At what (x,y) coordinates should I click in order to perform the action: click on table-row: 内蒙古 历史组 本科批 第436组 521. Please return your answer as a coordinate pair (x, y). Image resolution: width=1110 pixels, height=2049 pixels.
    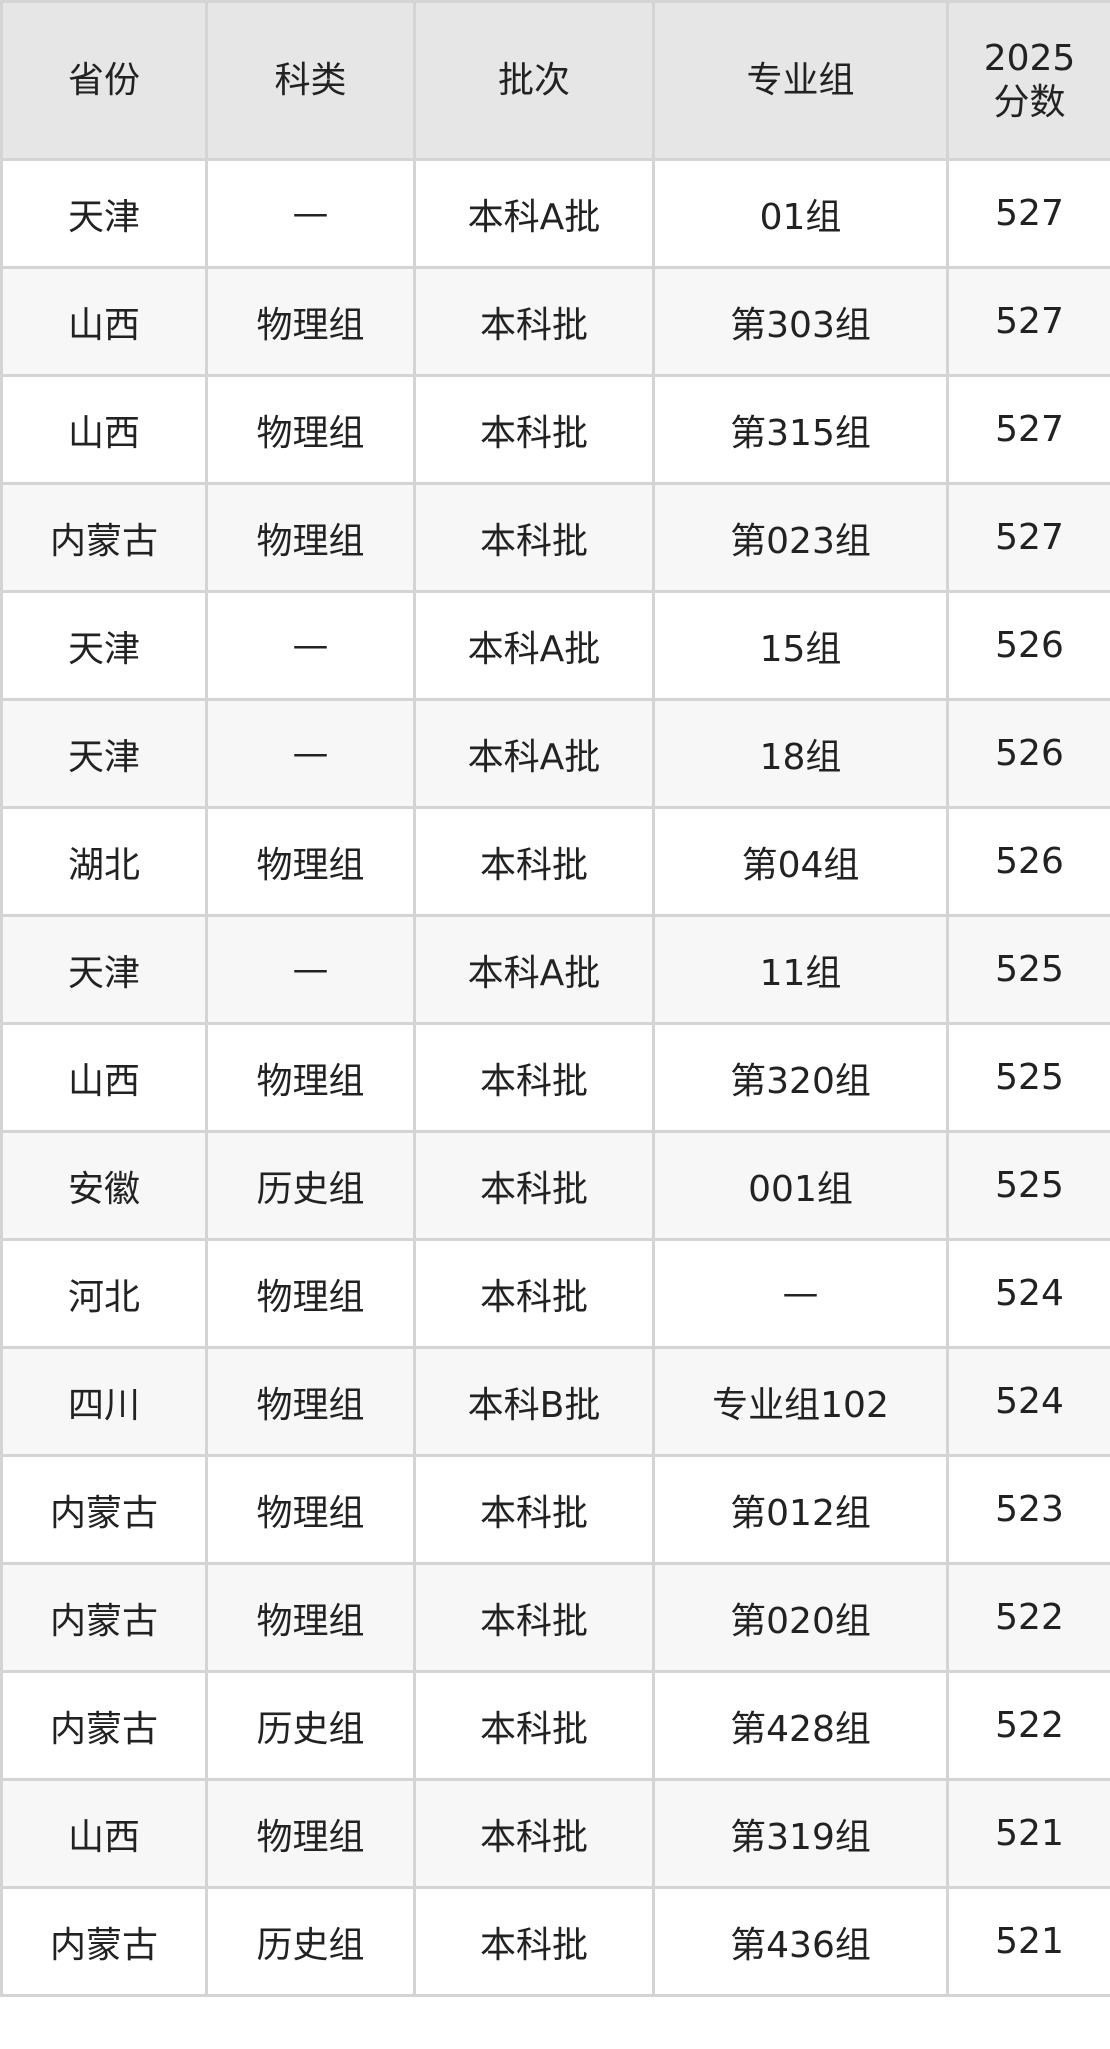
    Looking at the image, I should click on (555, 1941).